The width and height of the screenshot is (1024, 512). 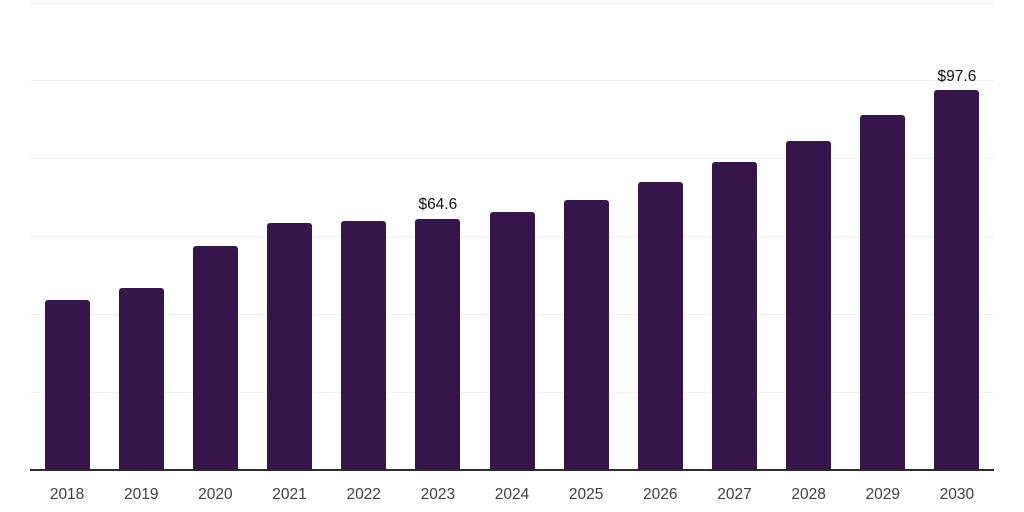 What do you see at coordinates (141, 379) in the screenshot?
I see `bar-2019` at bounding box center [141, 379].